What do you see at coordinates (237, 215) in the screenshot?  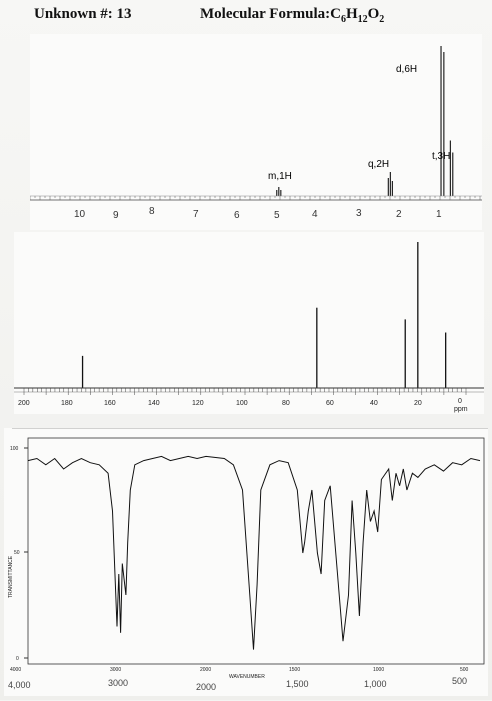 I see `hnmr-tick-6: 6` at bounding box center [237, 215].